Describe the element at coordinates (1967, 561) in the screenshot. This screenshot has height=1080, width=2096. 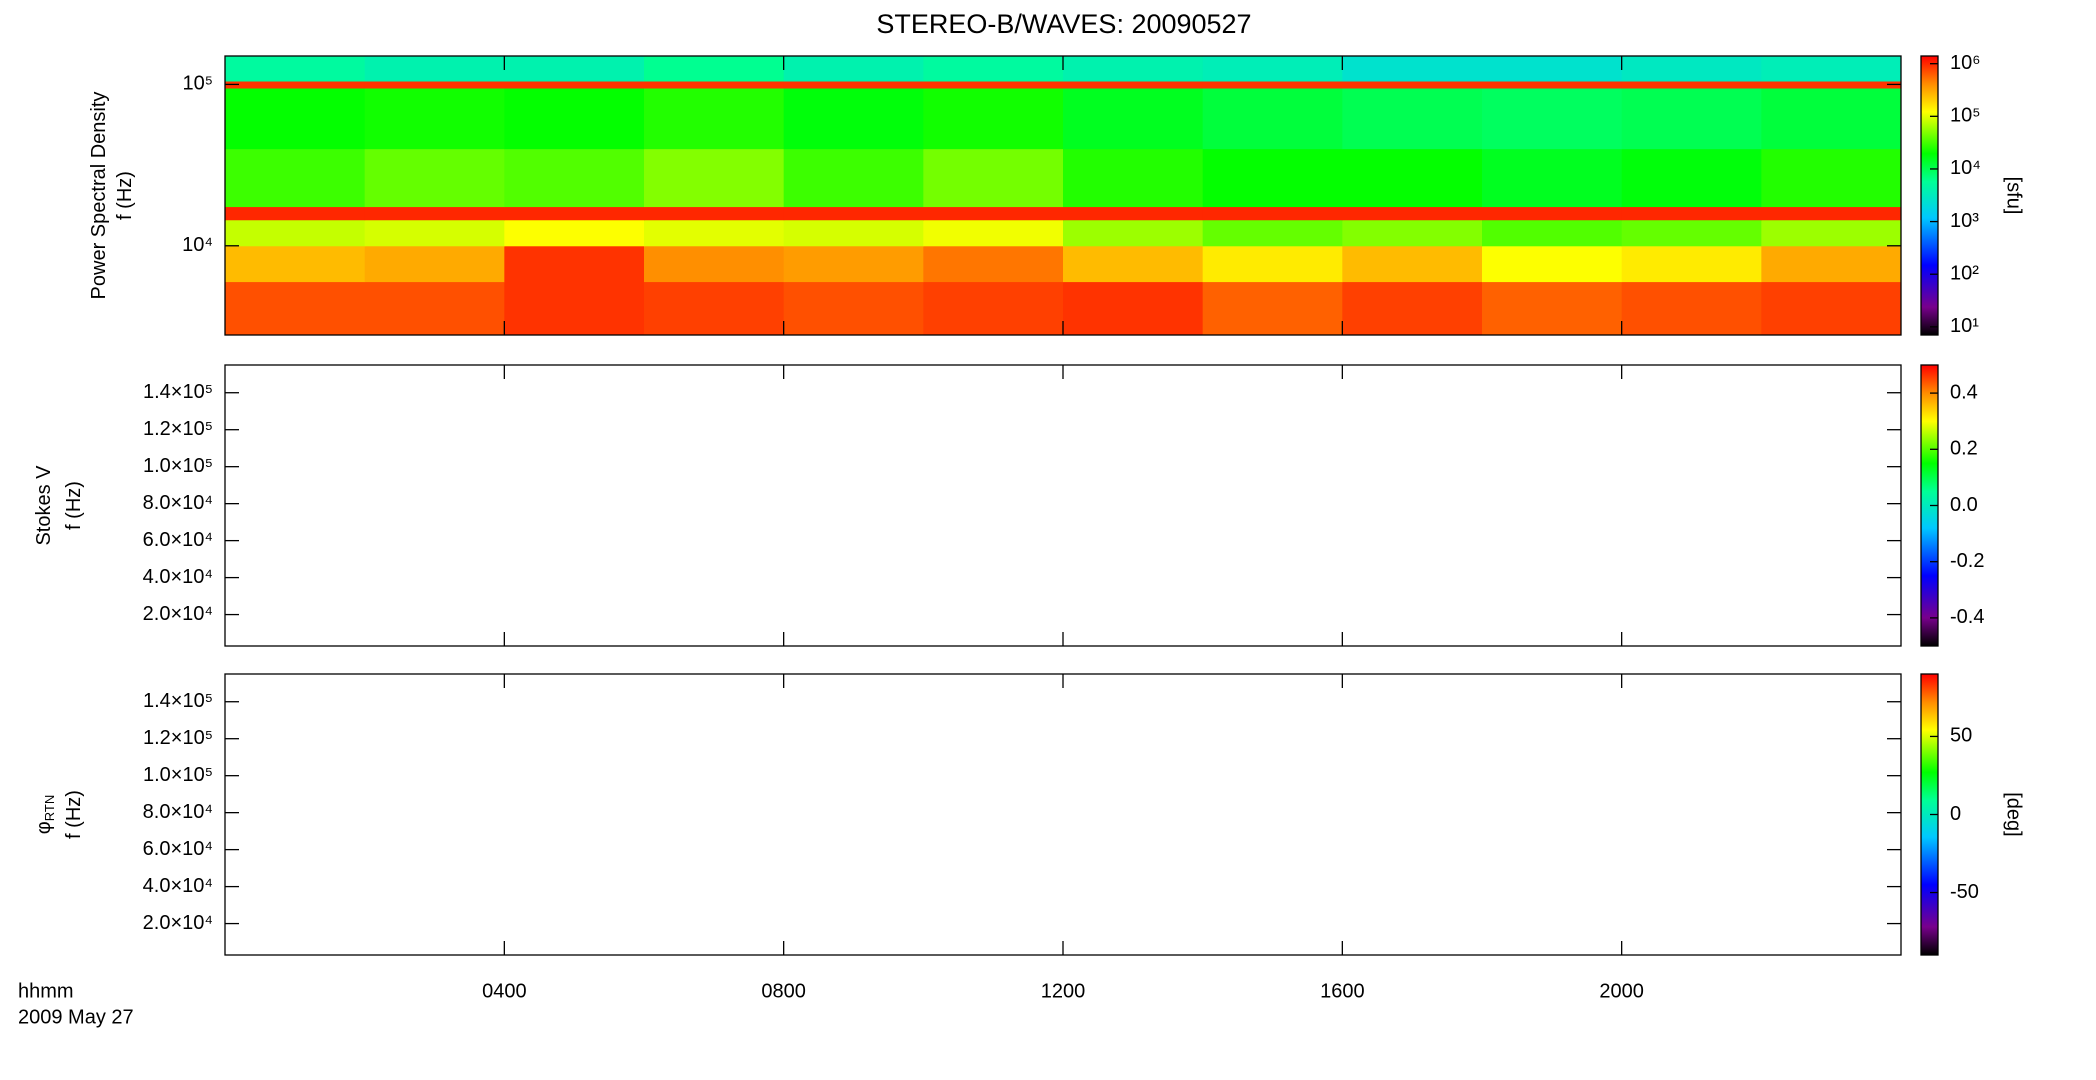
I see `colorbar-tick-label: -0.2` at that location.